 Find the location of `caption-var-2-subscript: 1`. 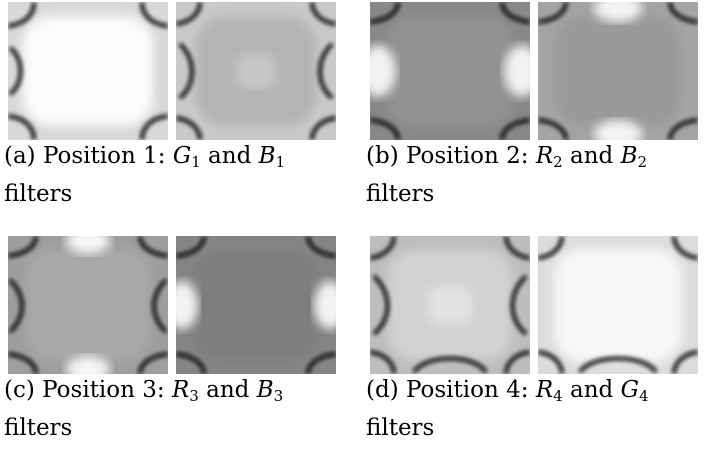

caption-var-2-subscript: 1 is located at coordinates (281, 162).